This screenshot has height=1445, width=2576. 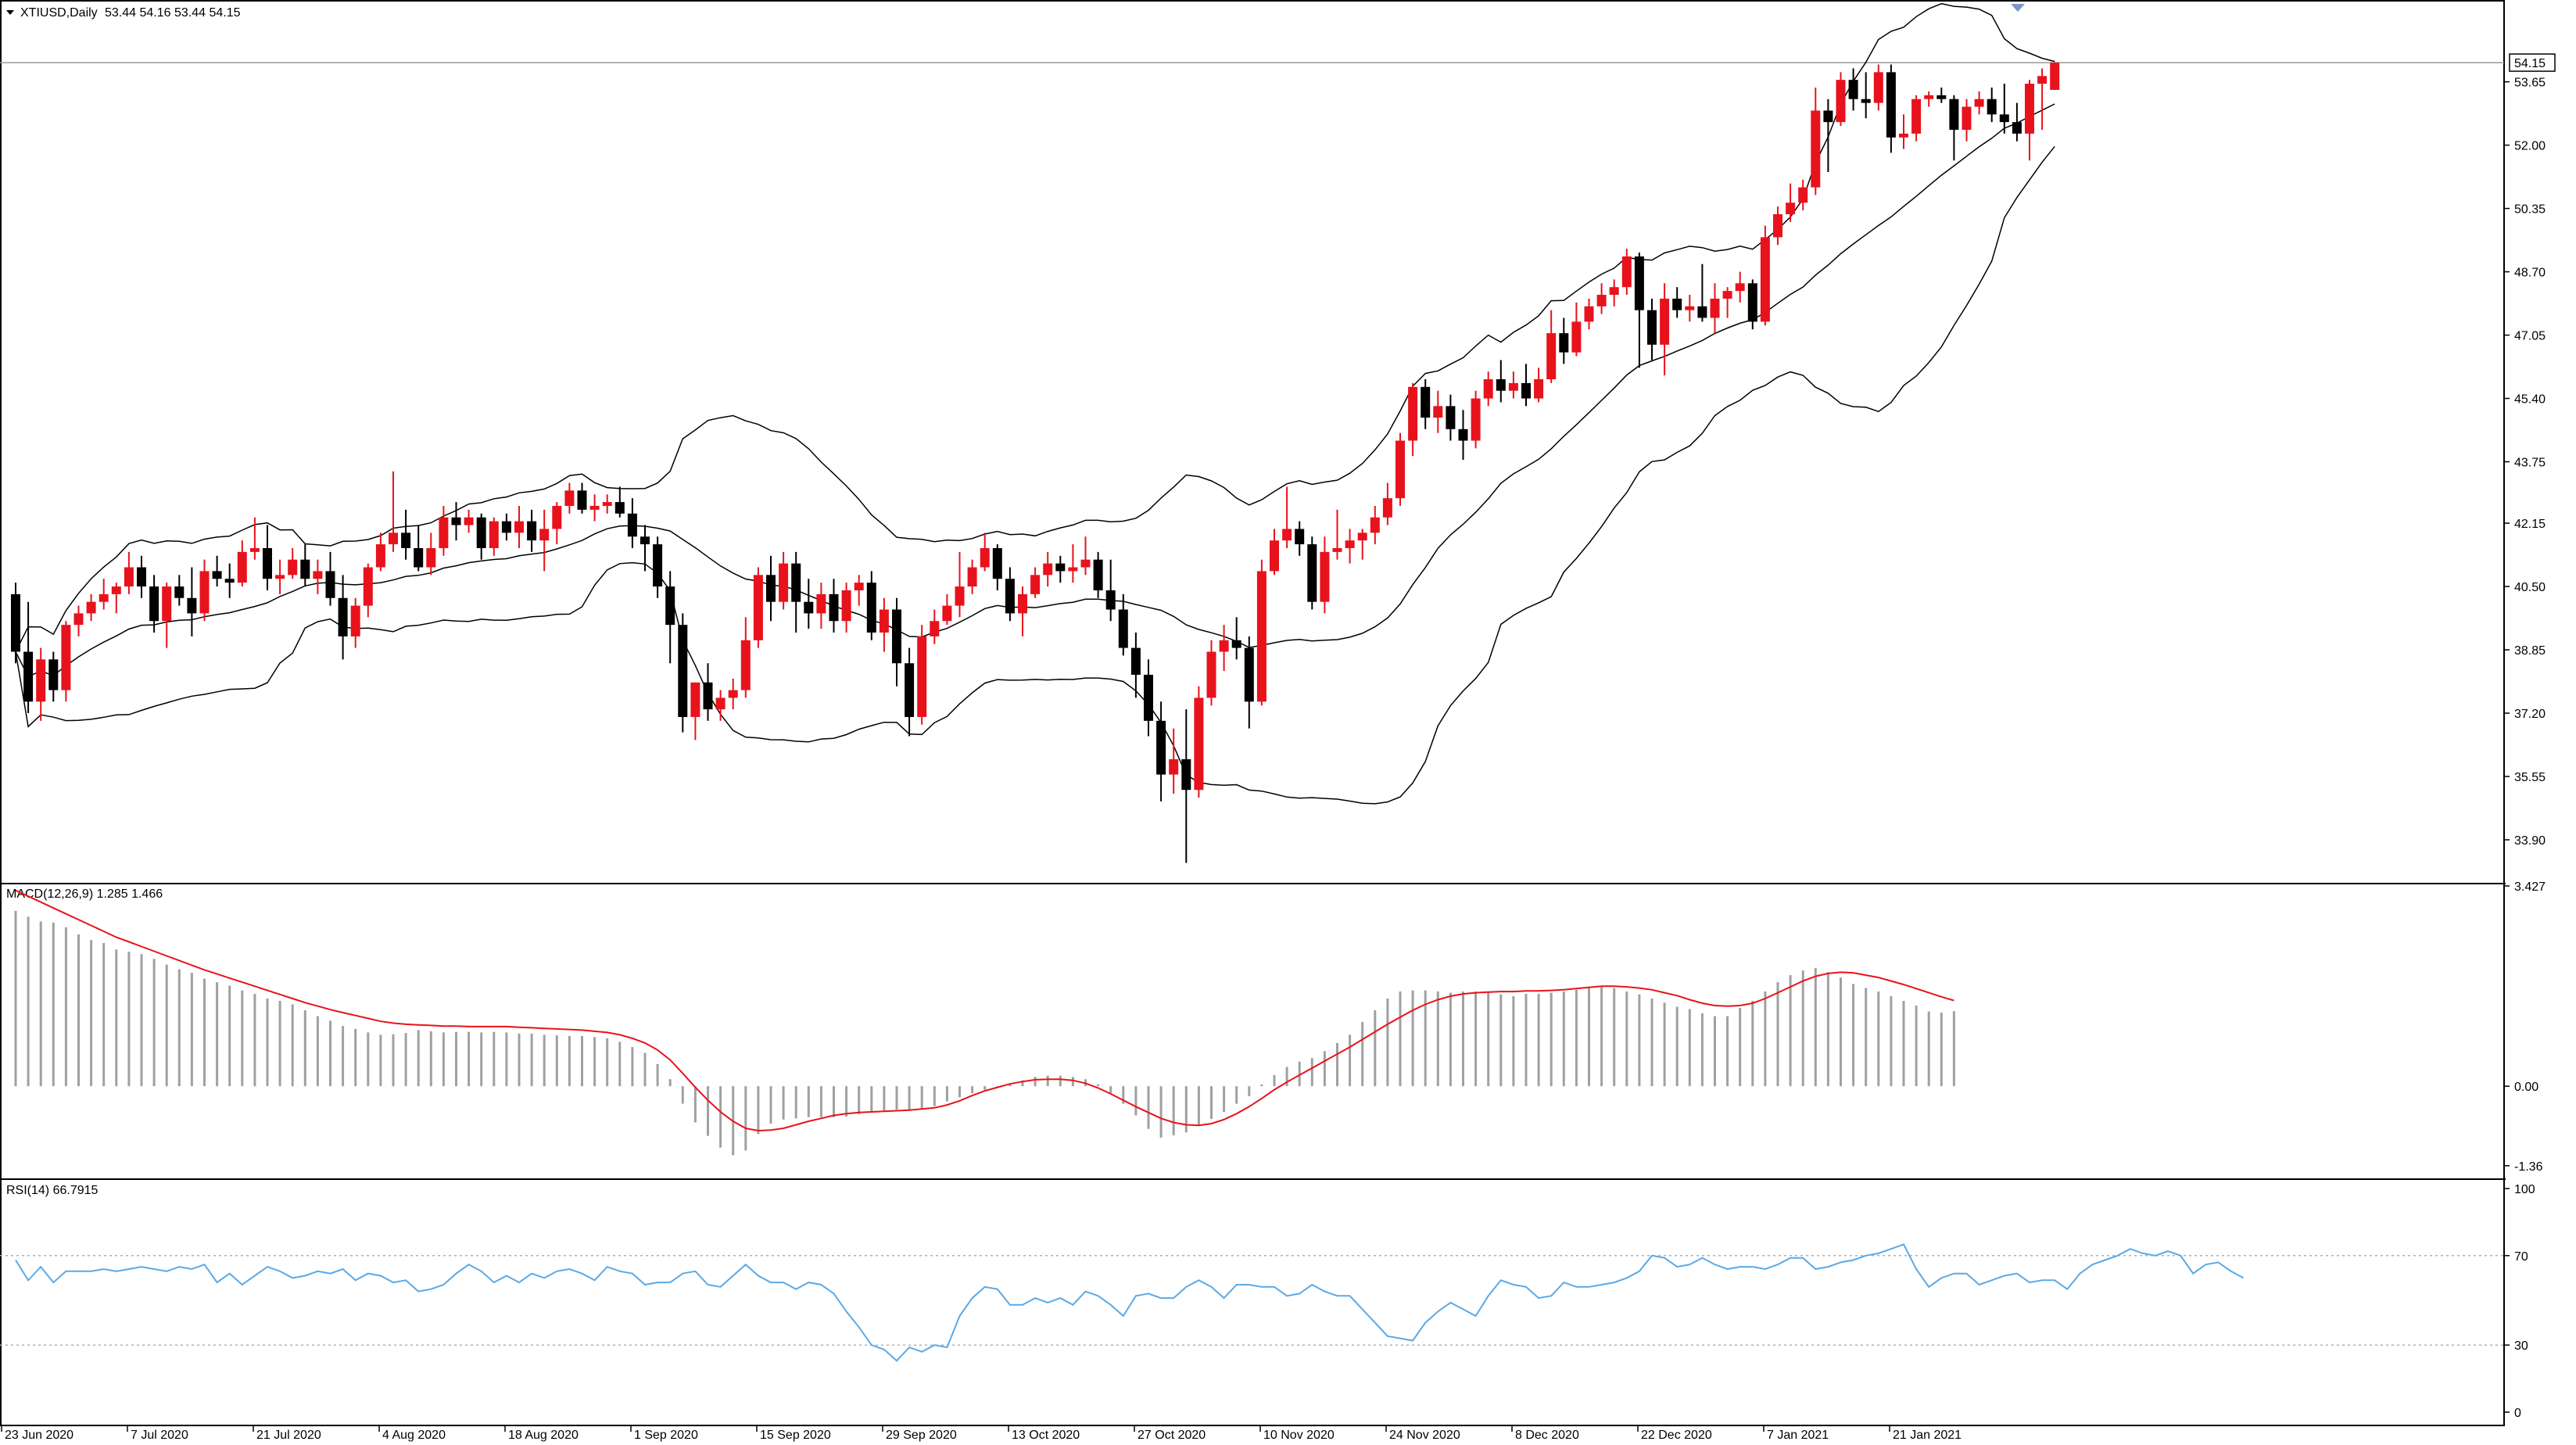 What do you see at coordinates (2525, 1027) in the screenshot?
I see `macd-axis: 3.427 0.00 -1.36` at bounding box center [2525, 1027].